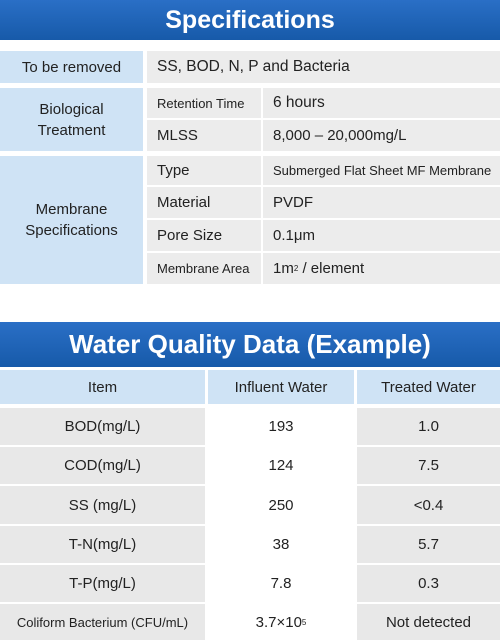 This screenshot has height=643, width=500. Describe the element at coordinates (102, 583) in the screenshot. I see `row-item: T-P(mg/L)` at that location.